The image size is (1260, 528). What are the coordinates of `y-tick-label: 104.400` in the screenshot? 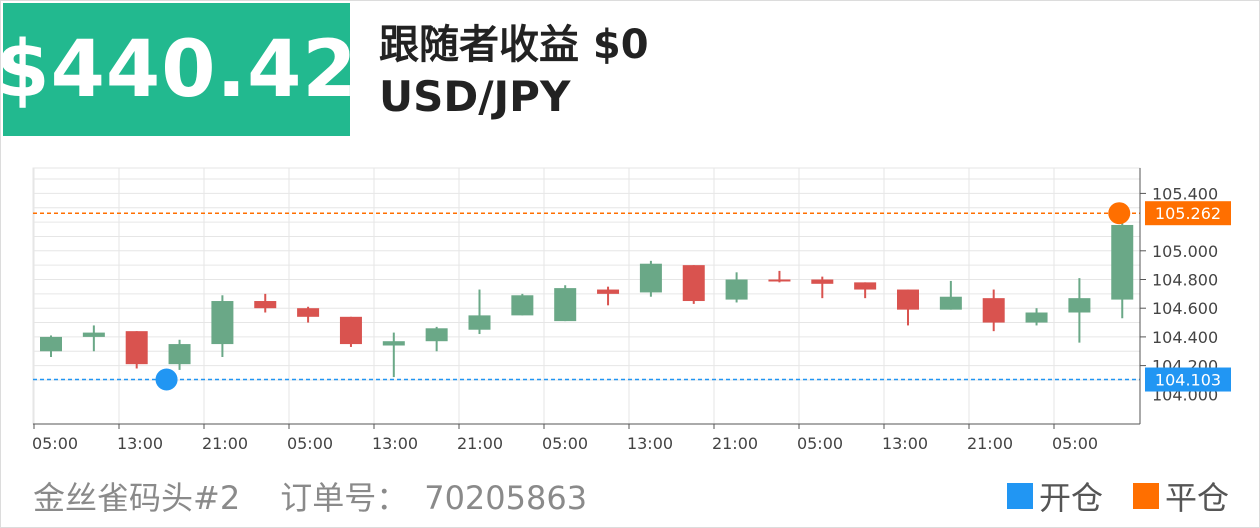 It's located at (1185, 337).